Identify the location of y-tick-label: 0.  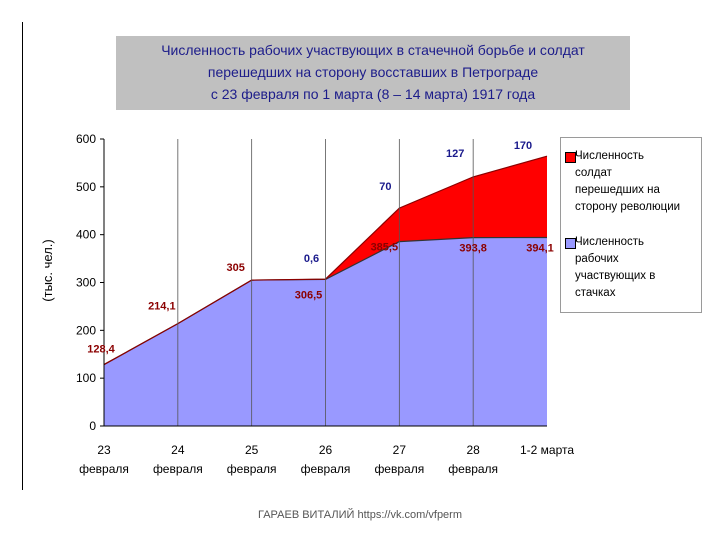
(92, 426).